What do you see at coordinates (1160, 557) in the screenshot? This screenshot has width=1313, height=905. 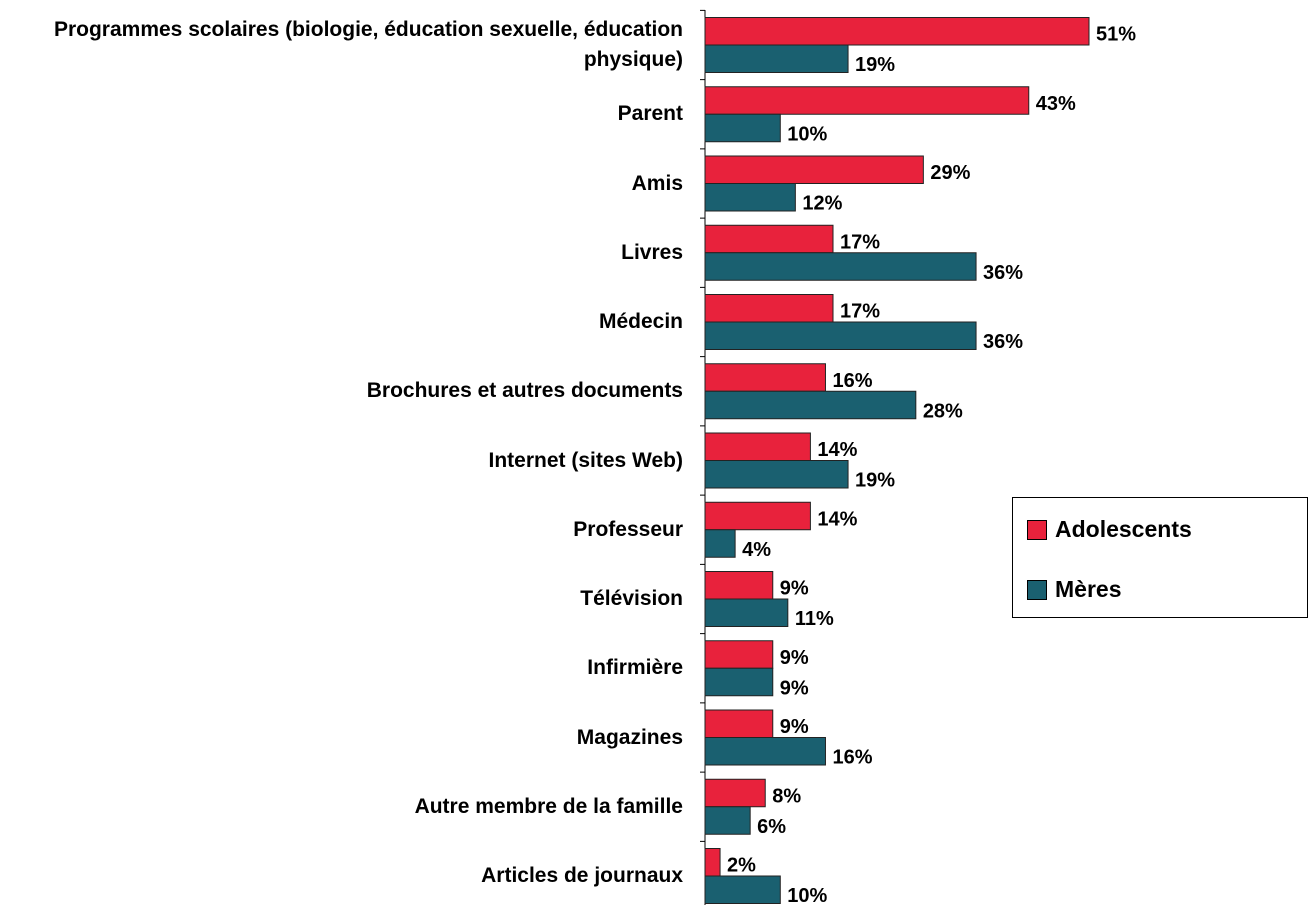 I see `legend: Adolescents Mères` at bounding box center [1160, 557].